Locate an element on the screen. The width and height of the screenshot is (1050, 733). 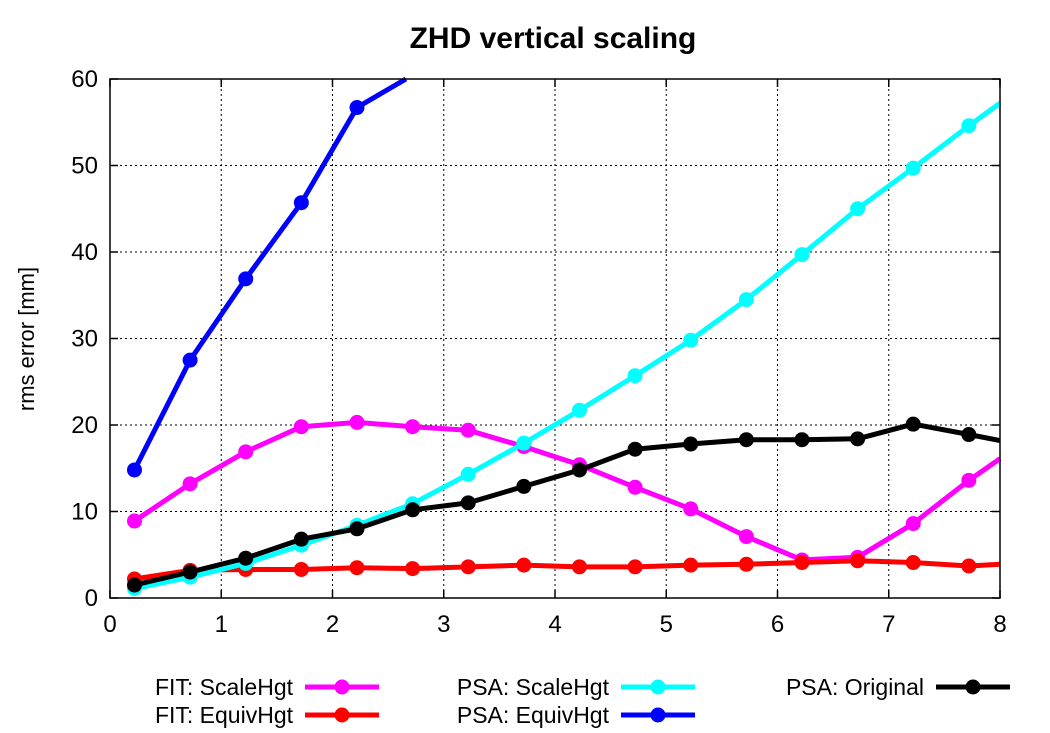
legend-item-psa-equivhgt: PSA: EquivHgt is located at coordinates (576, 715).